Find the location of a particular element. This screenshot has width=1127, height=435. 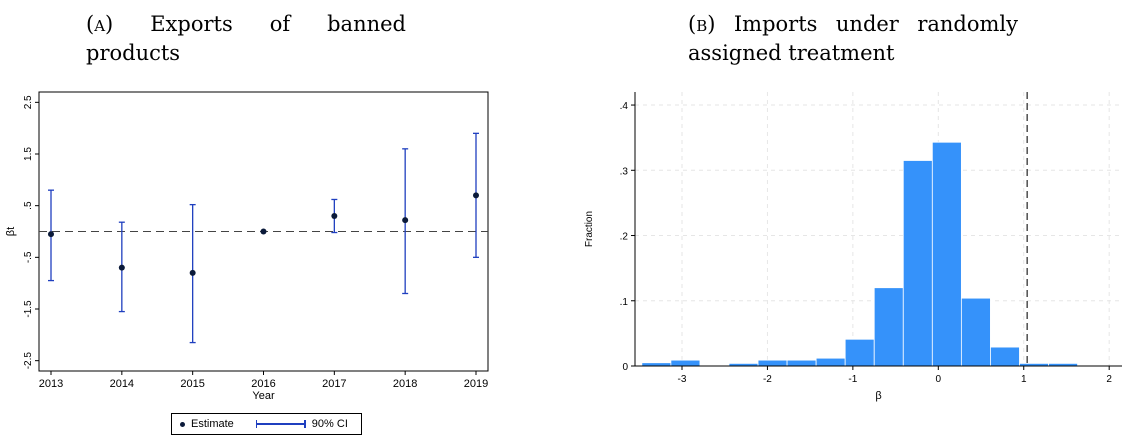

chart-a-ytick-label: -.5 is located at coordinates (28, 257).